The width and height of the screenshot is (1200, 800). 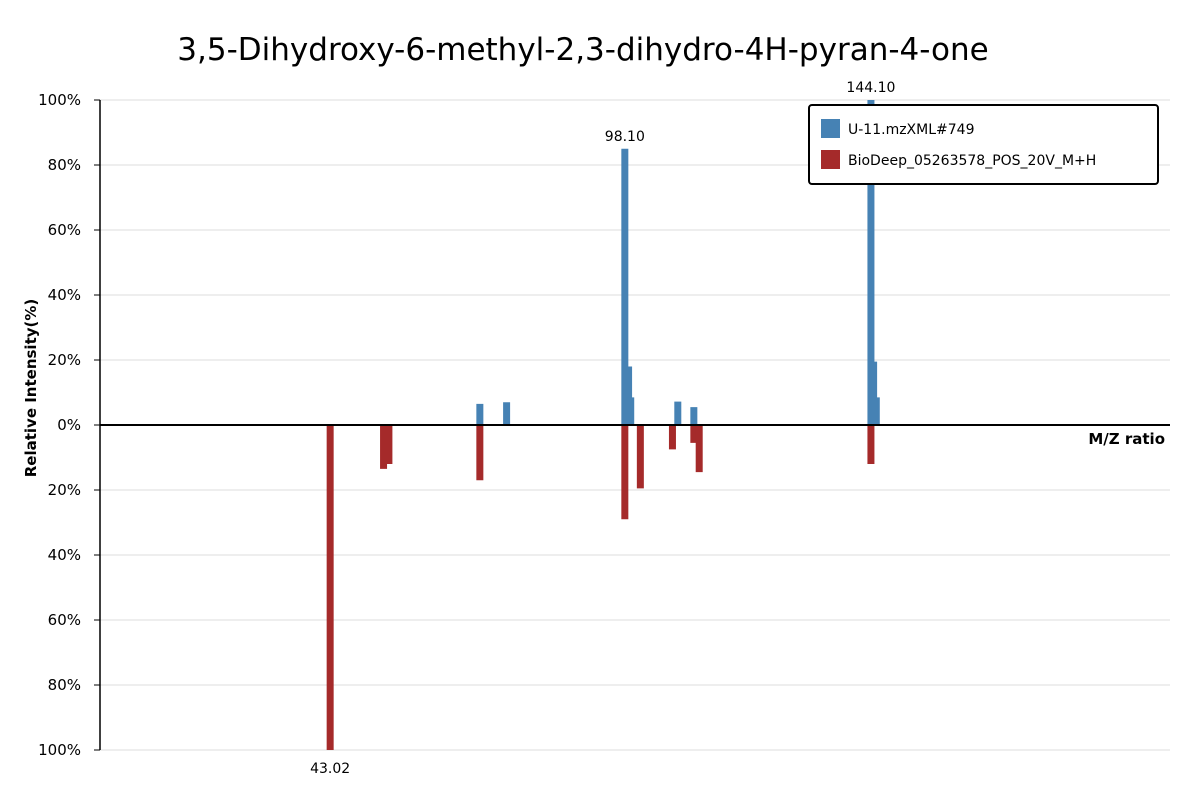 I want to click on legend-box, so click(x=983, y=144).